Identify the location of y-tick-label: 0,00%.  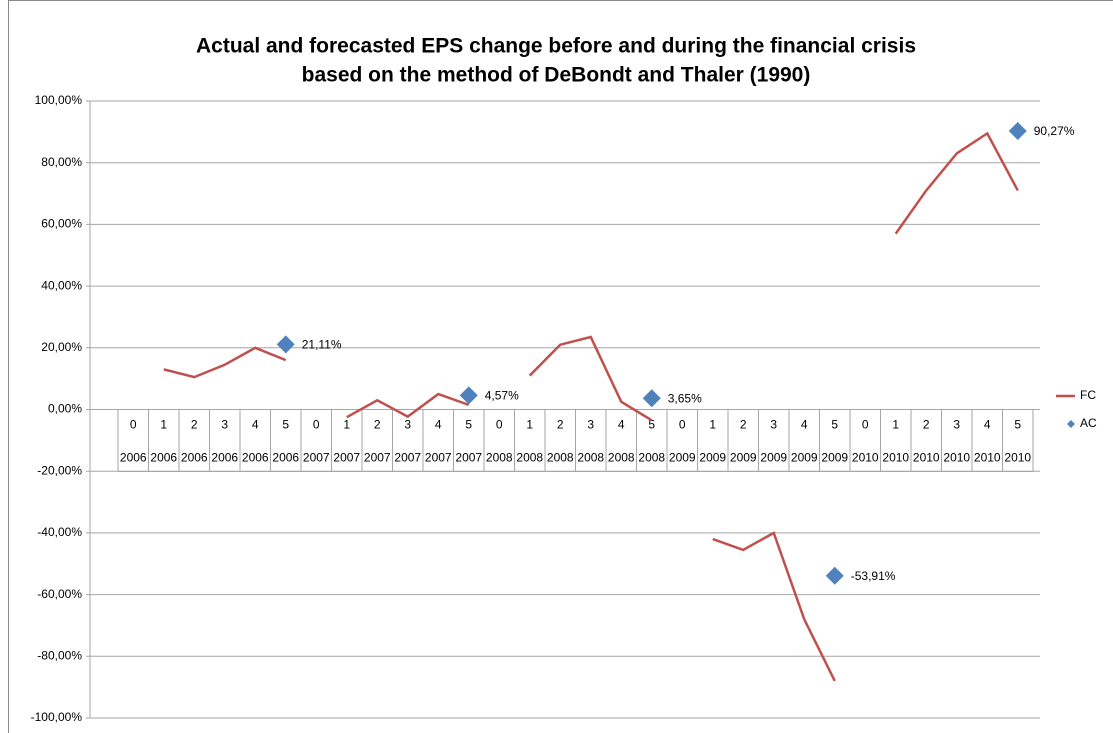
(65, 409).